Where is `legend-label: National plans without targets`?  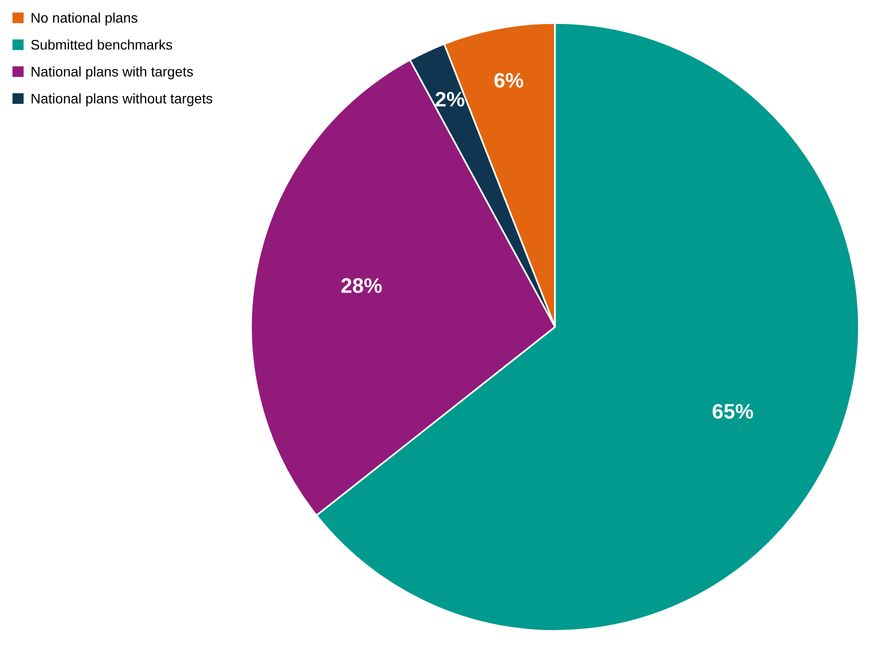
legend-label: National plans without targets is located at coordinates (122, 99).